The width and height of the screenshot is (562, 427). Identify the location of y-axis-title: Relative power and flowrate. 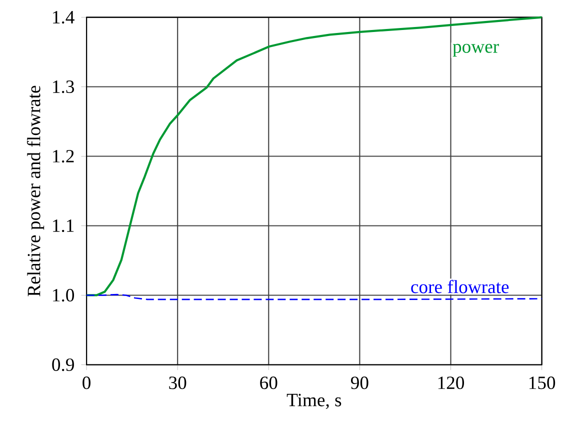
(35, 191).